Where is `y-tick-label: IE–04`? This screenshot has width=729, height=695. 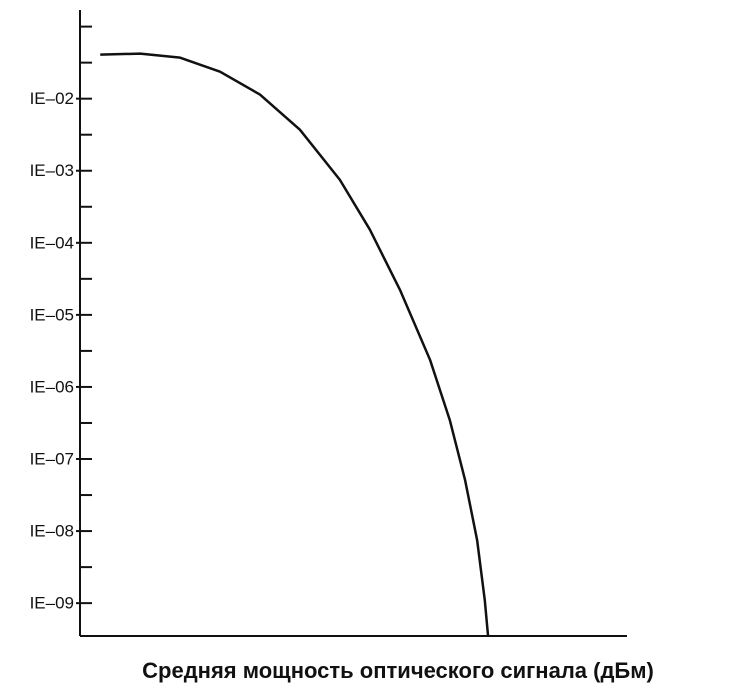 y-tick-label: IE–04 is located at coordinates (52, 242).